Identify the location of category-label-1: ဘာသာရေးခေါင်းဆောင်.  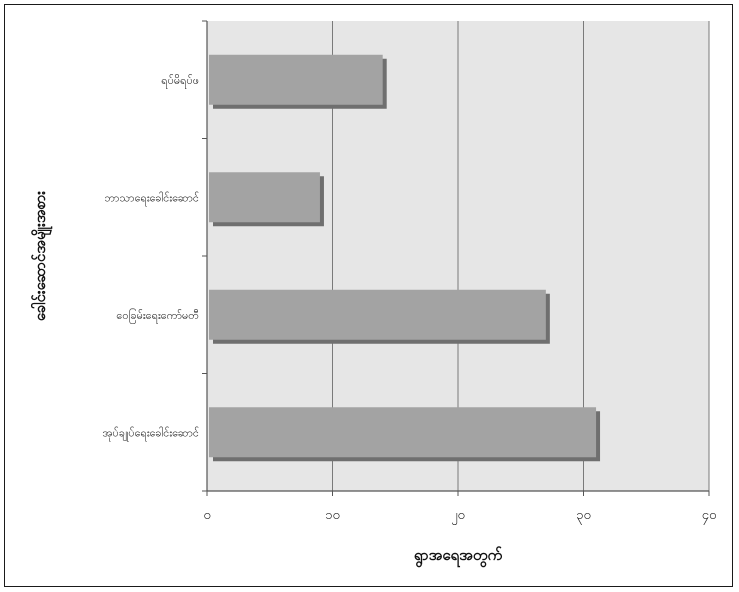
(151, 198).